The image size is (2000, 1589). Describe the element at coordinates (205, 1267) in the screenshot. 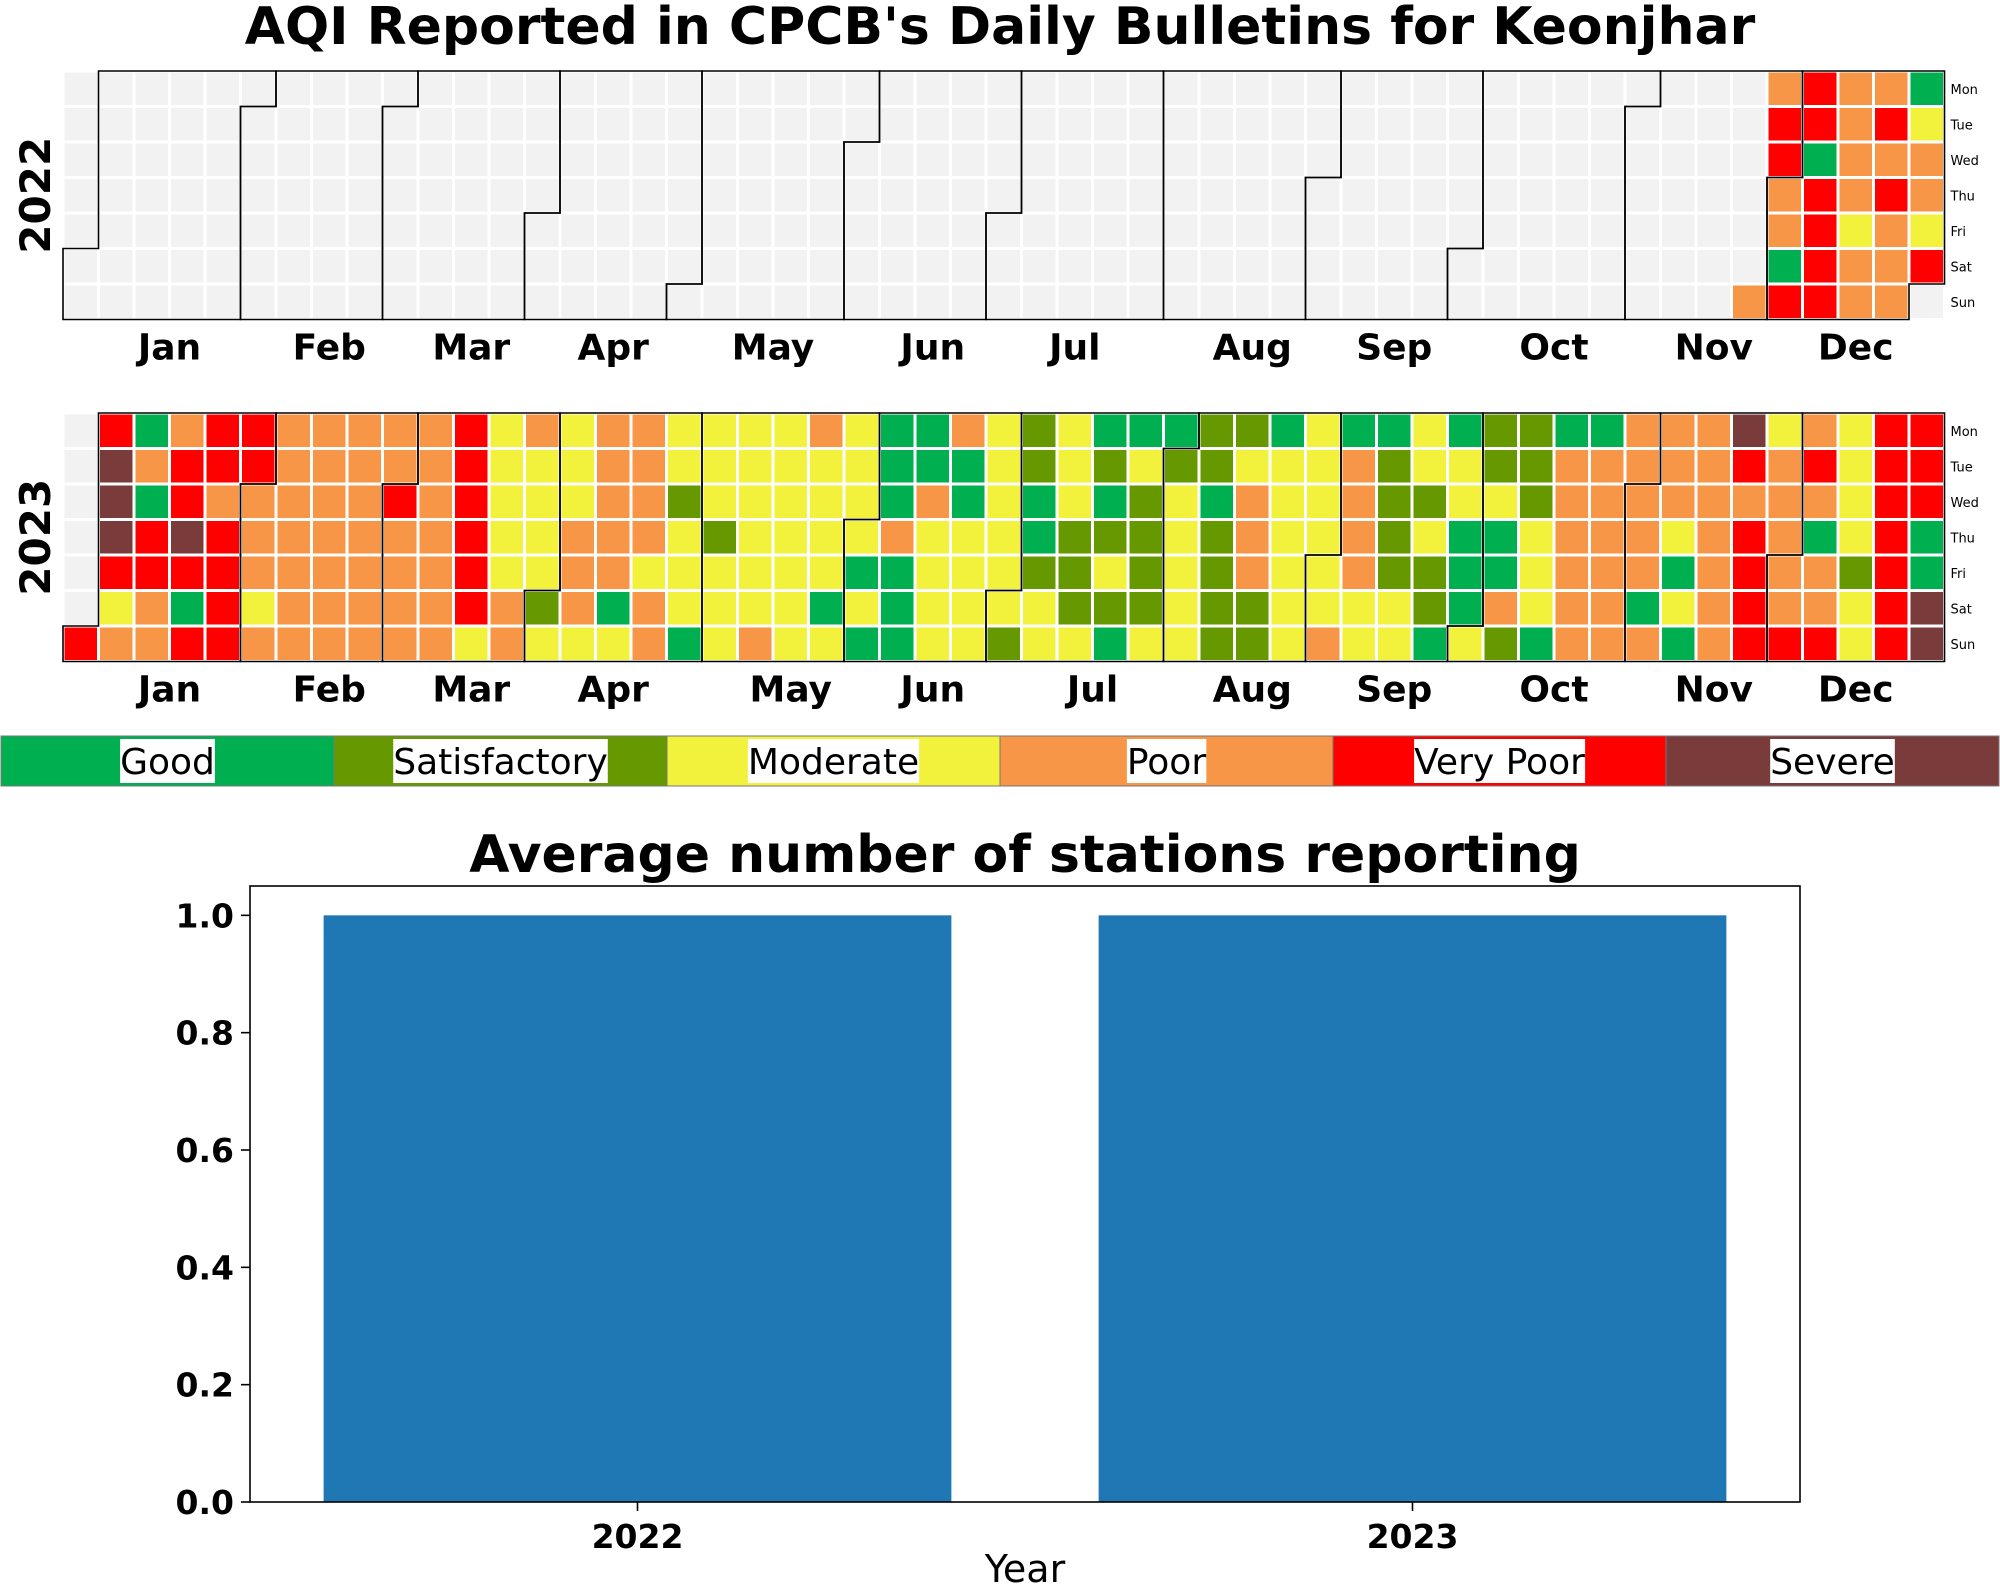

I see `y-tick-label: 0.4` at that location.